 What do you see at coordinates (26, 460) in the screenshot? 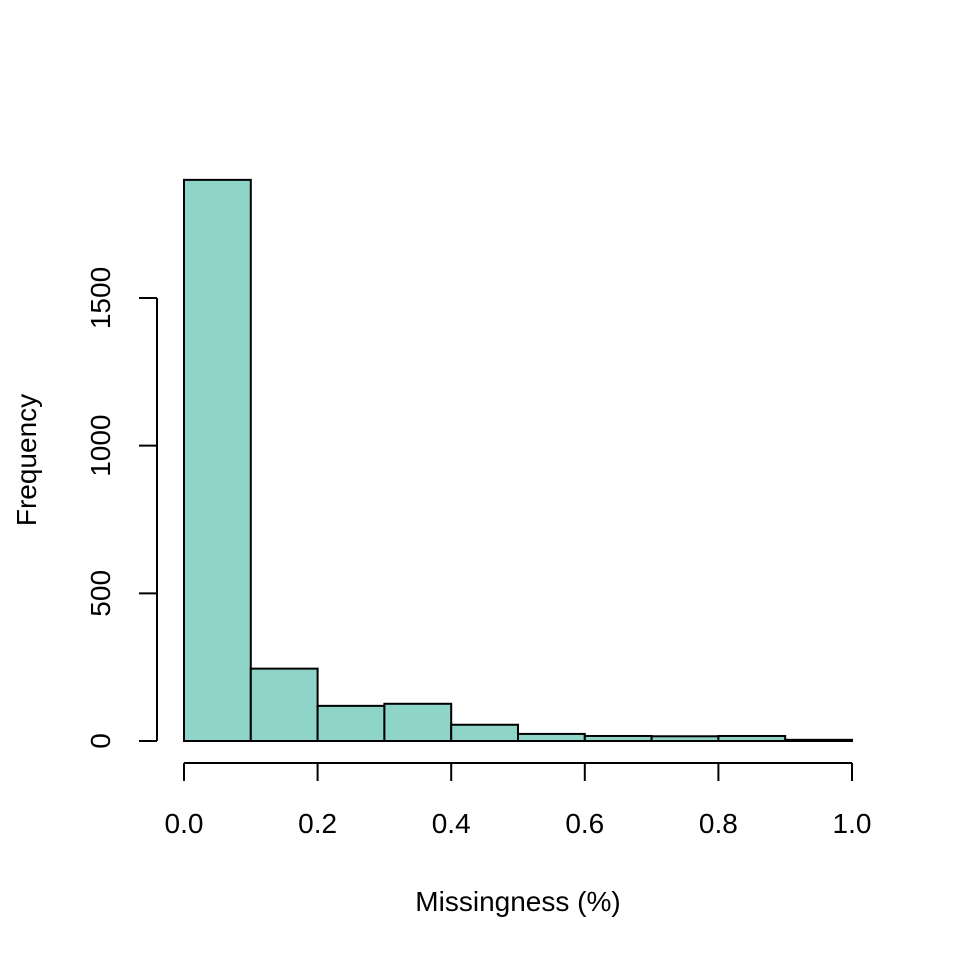
I see `y-axis-label: Frequency` at bounding box center [26, 460].